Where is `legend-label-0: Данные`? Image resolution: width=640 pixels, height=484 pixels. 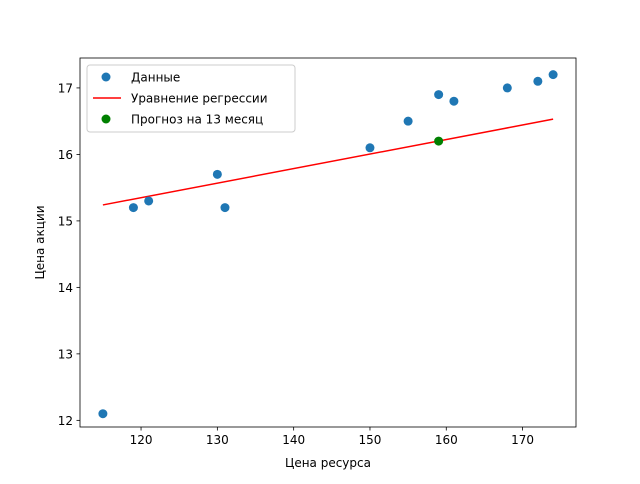 legend-label-0: Данные is located at coordinates (155, 78).